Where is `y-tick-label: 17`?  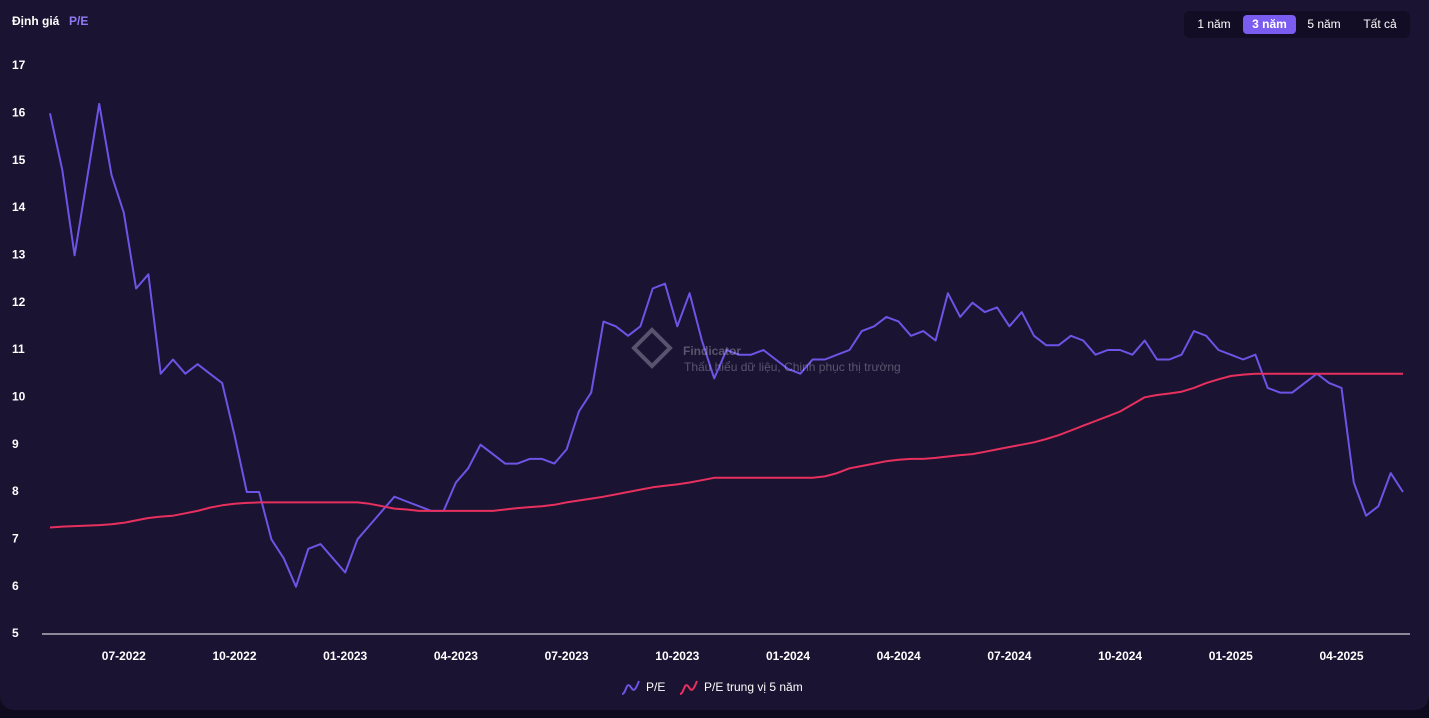 y-tick-label: 17 is located at coordinates (19, 65).